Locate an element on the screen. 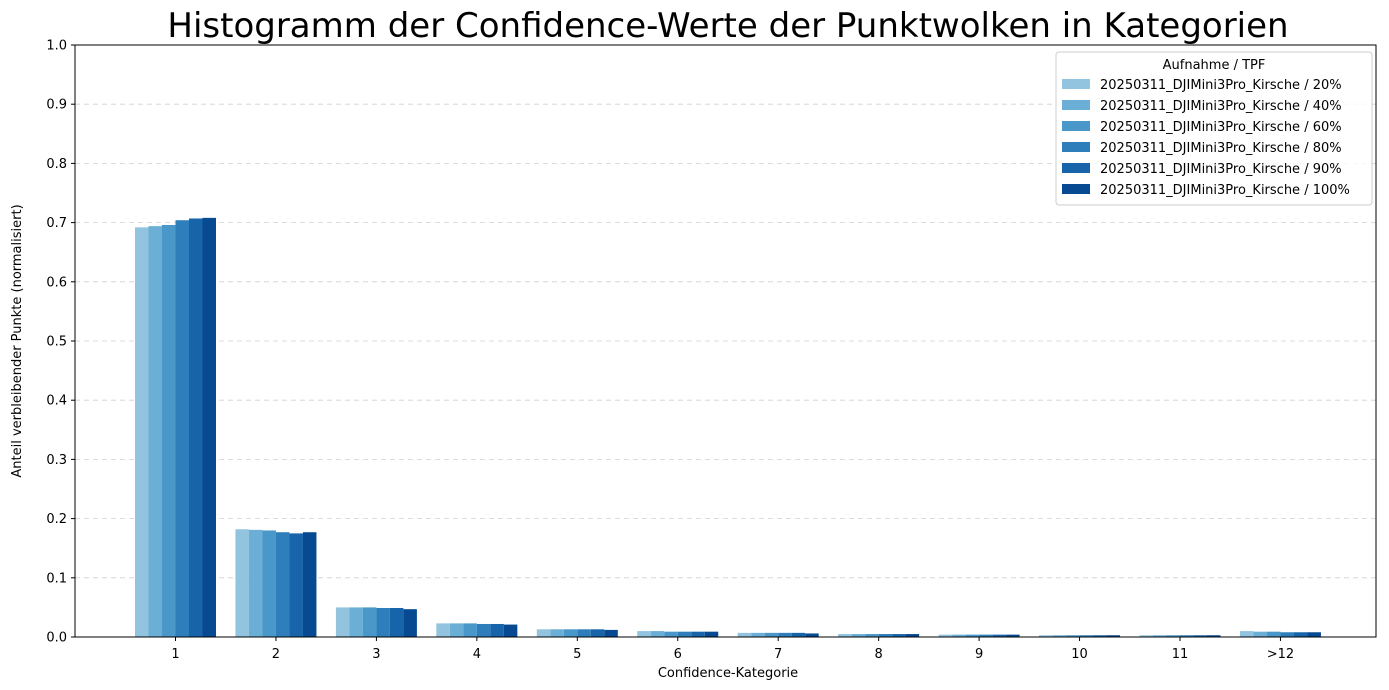 The width and height of the screenshot is (1389, 690). bar->12-series-5 is located at coordinates (1300, 634).